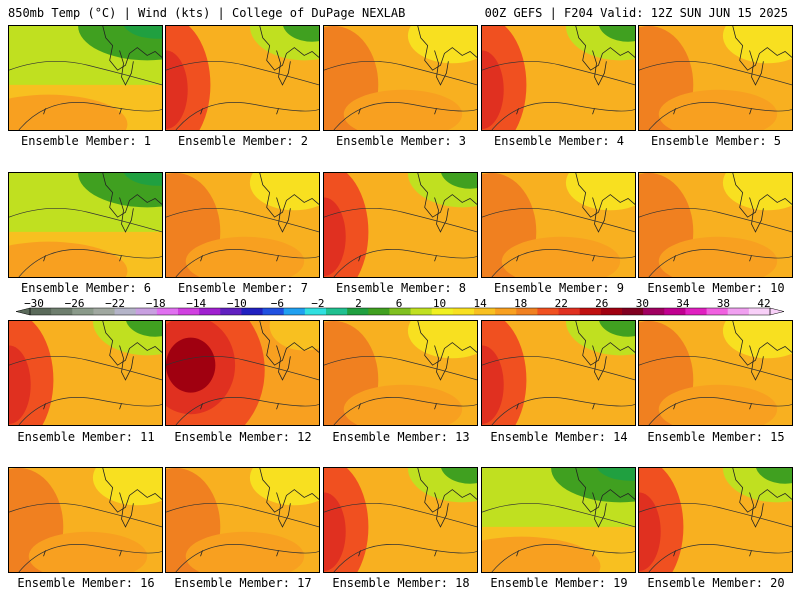  What do you see at coordinates (521, 303) in the screenshot?
I see `colorbar-tick-label: 18` at bounding box center [521, 303].